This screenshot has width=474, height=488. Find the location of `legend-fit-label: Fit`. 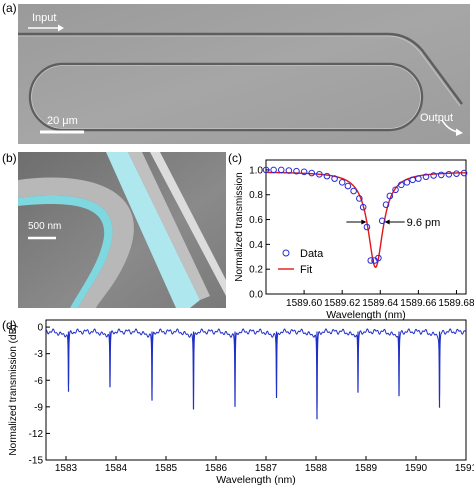

legend-fit-label: Fit is located at coordinates (306, 270).